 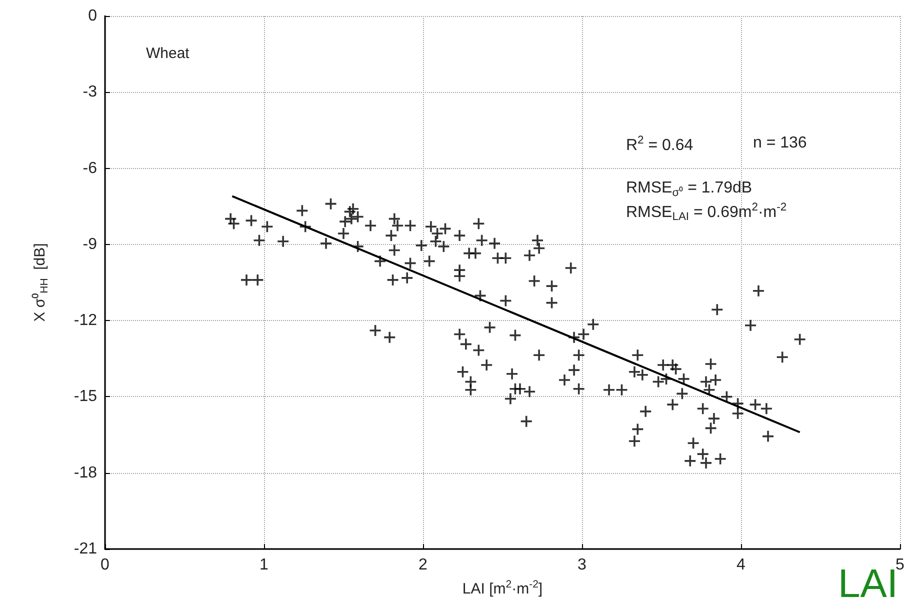 I want to click on x-tick-label: 0, so click(x=105, y=565).